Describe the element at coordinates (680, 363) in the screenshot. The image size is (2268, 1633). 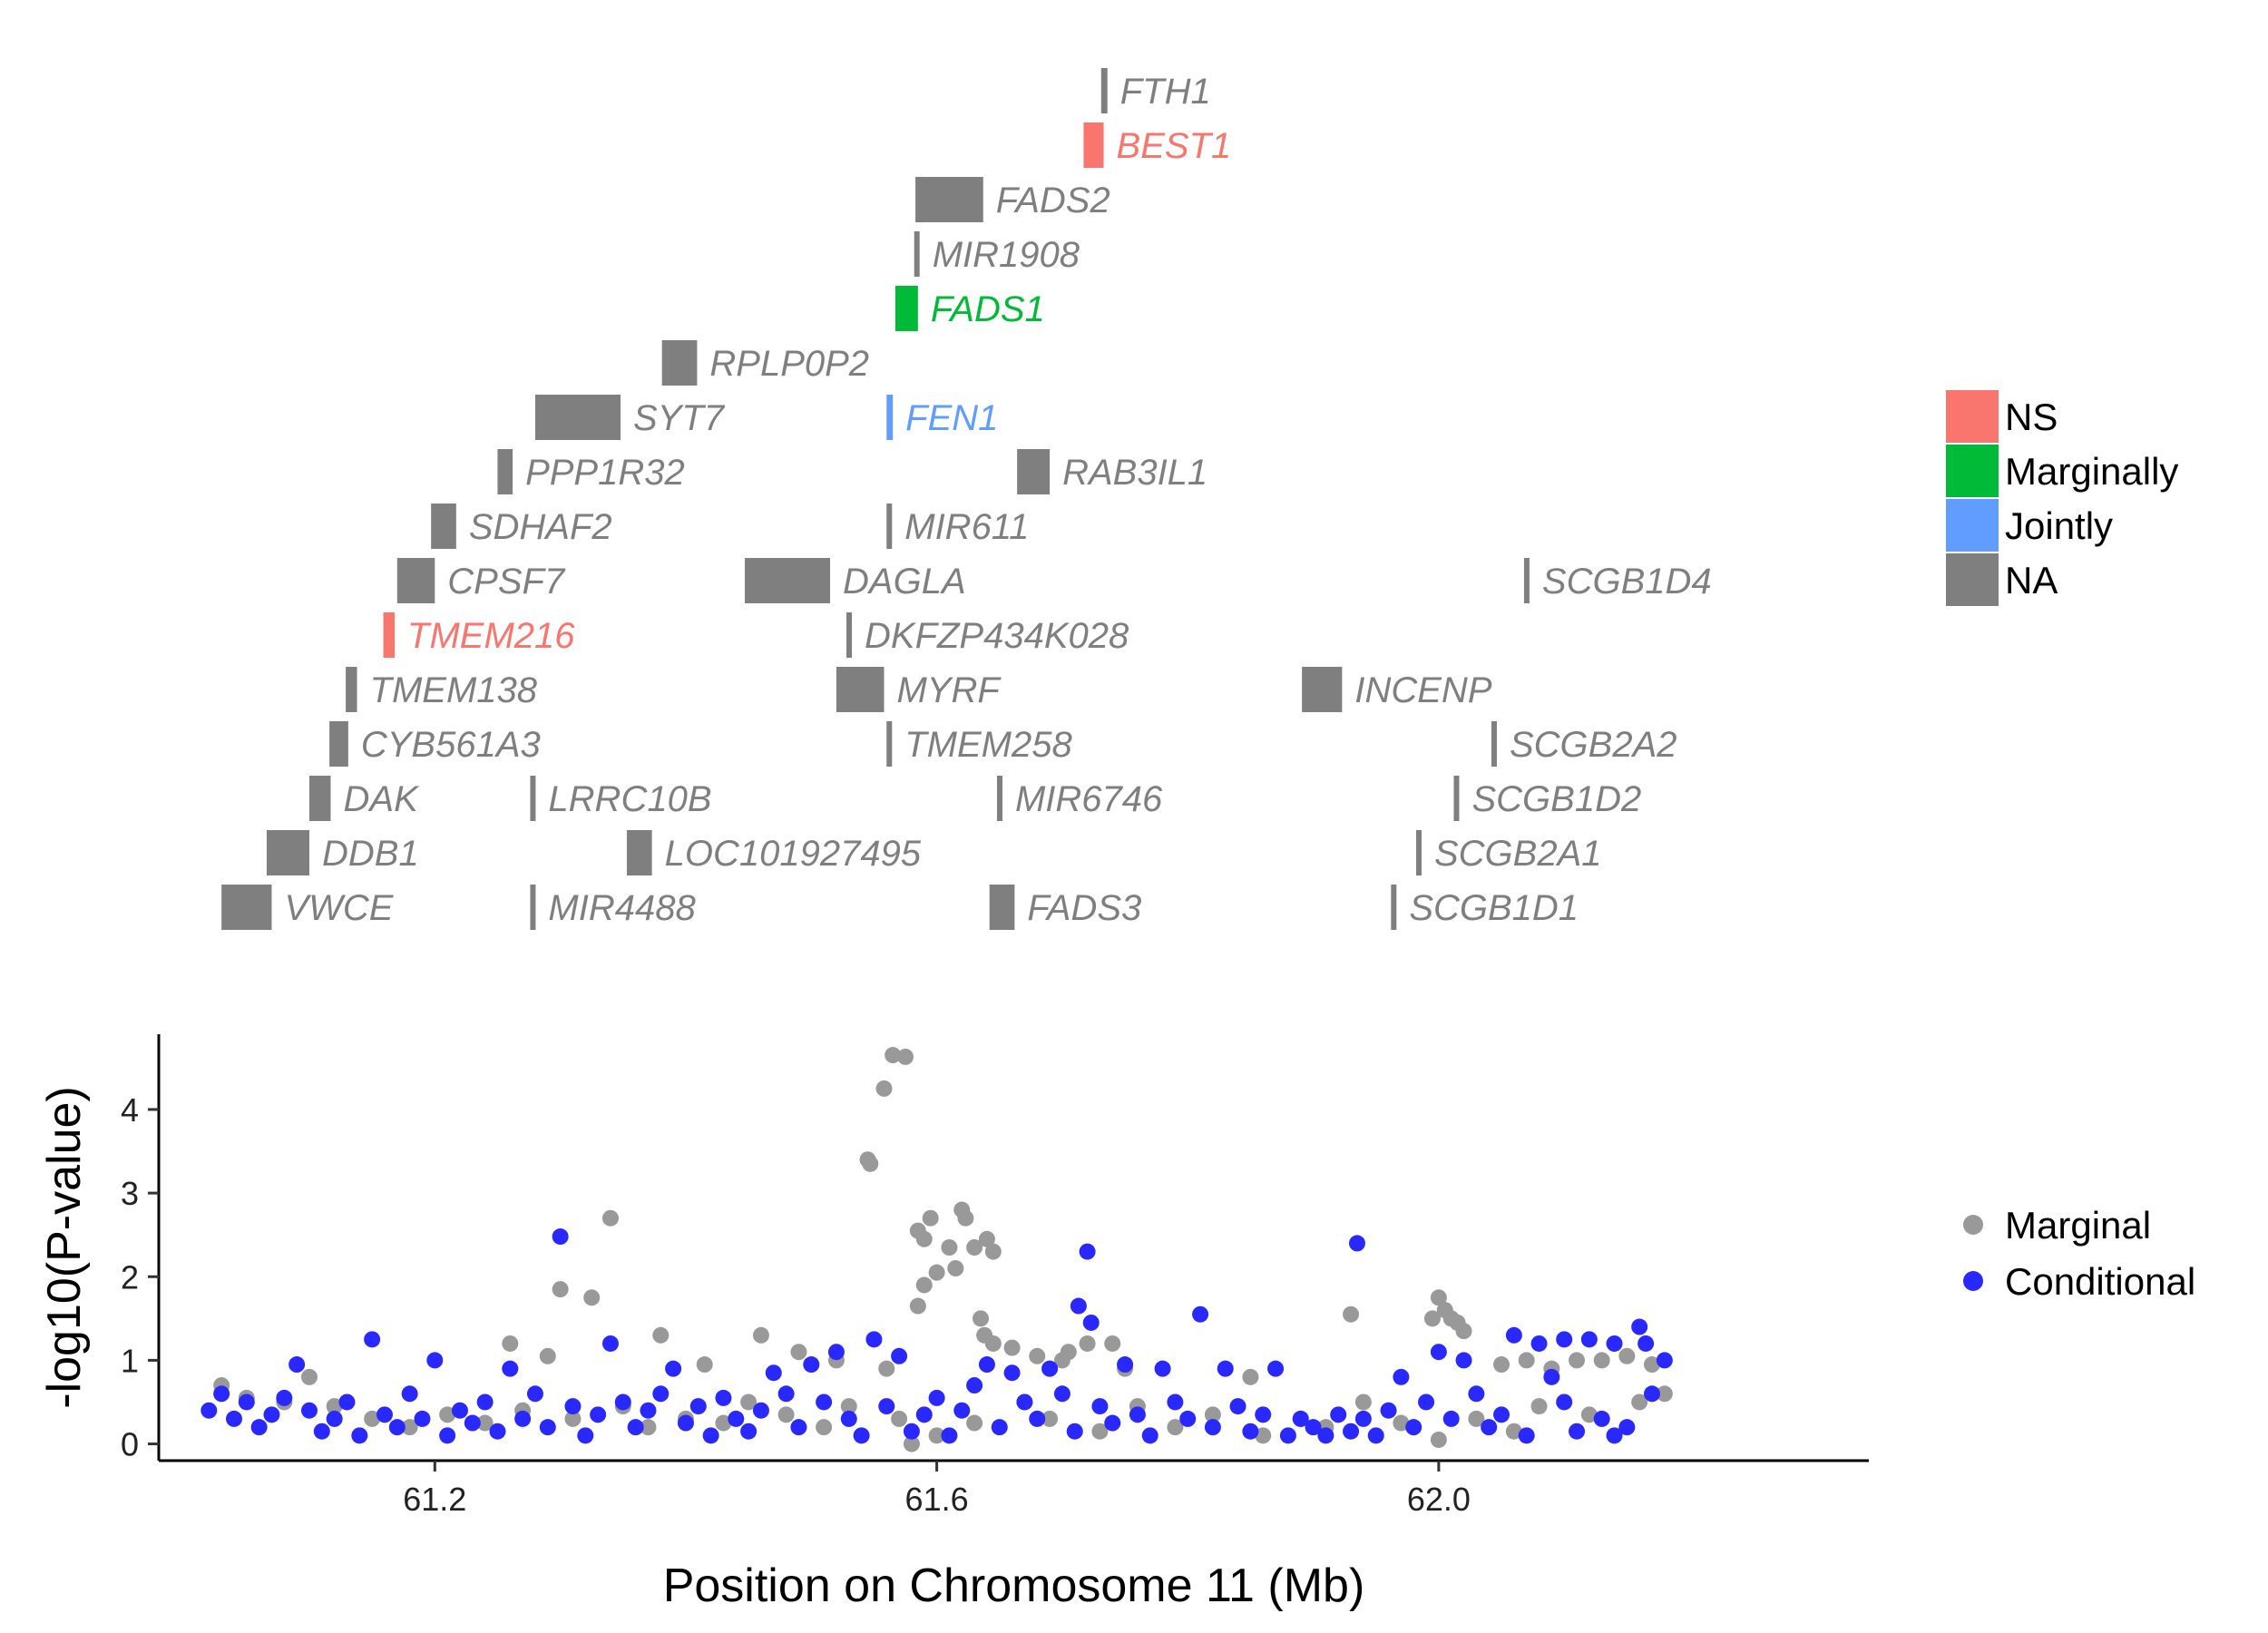
I see `gene-block-rplp0p2` at that location.